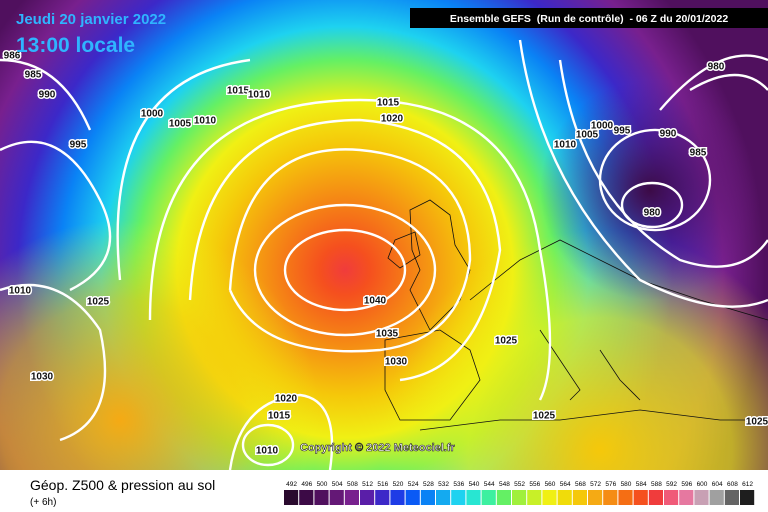 Image resolution: width=768 pixels, height=512 pixels. I want to click on scale-label: 592, so click(671, 484).